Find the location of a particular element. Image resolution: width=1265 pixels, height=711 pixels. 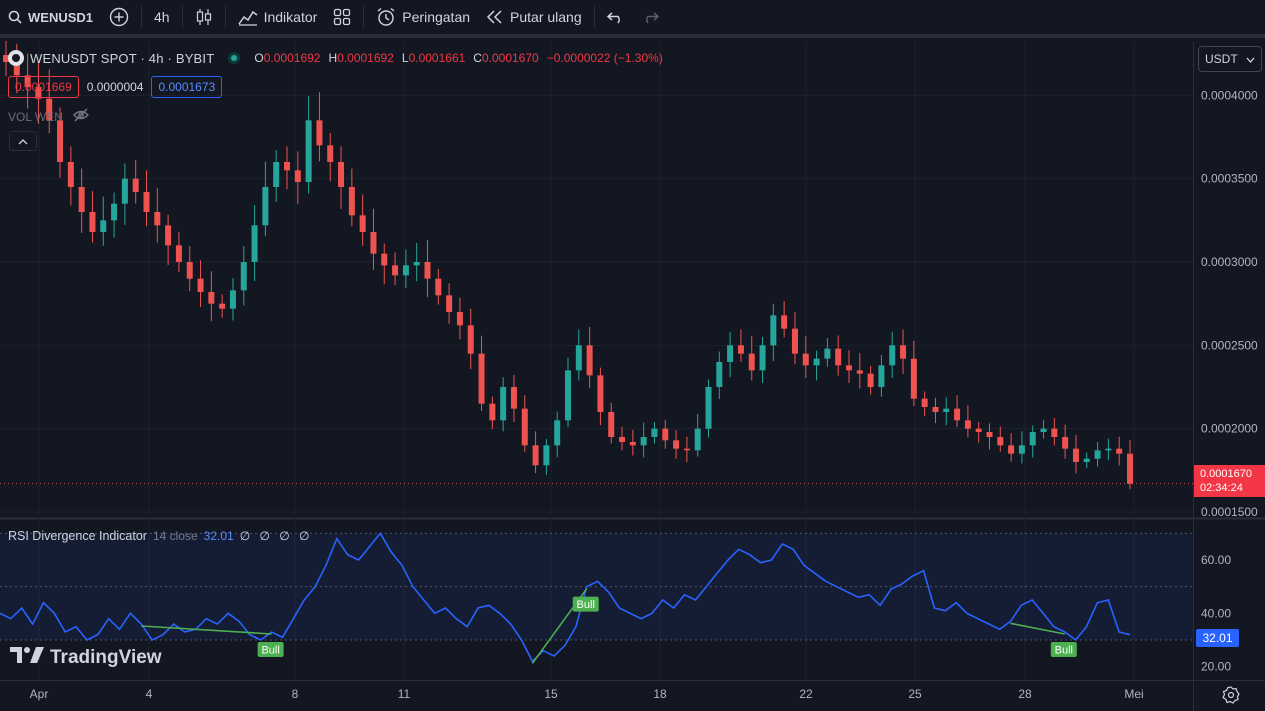

chart-settings-button is located at coordinates (1232, 696).